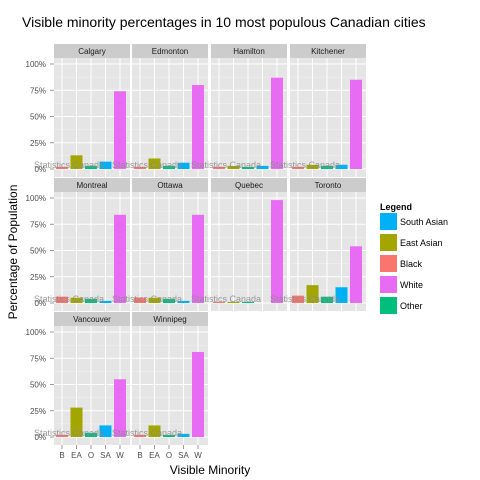 The width and height of the screenshot is (480, 480). I want to click on panel-strip-label: Montreal, so click(91, 185).